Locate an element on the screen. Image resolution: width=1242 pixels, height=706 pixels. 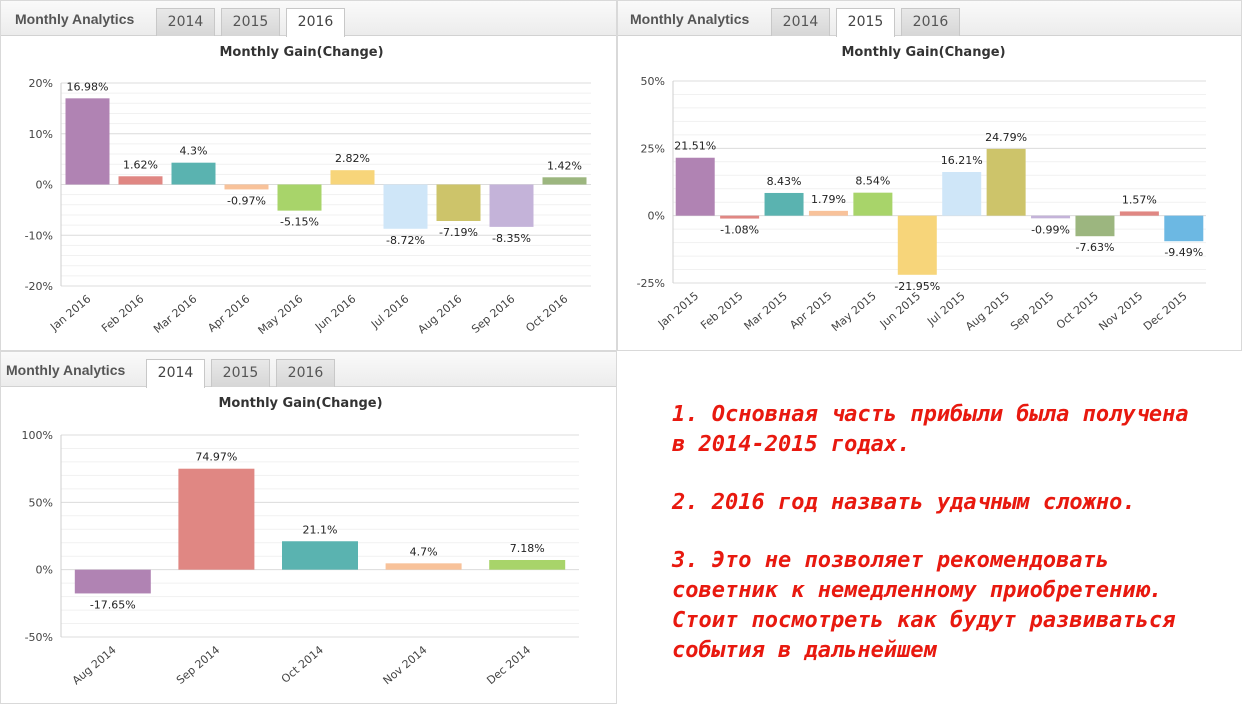
x-tick-label: Nov 2015 is located at coordinates (1120, 311).